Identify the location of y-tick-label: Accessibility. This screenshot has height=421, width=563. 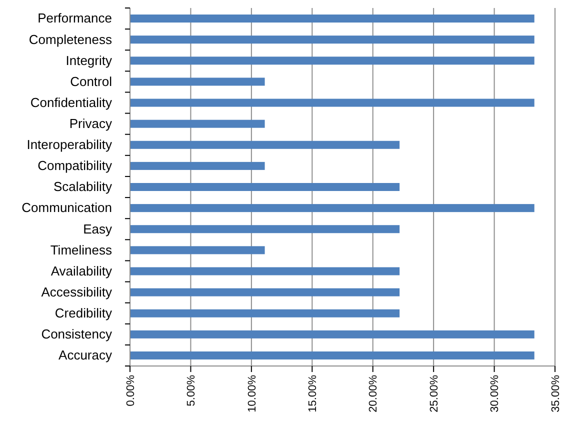
(76, 292).